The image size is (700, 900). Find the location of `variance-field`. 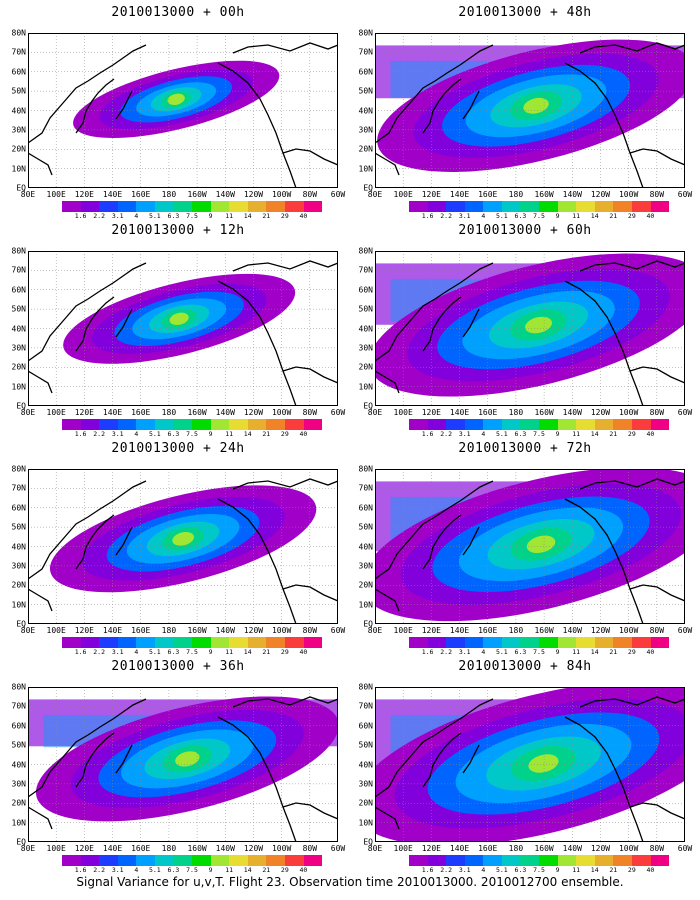

variance-field is located at coordinates (531, 105).